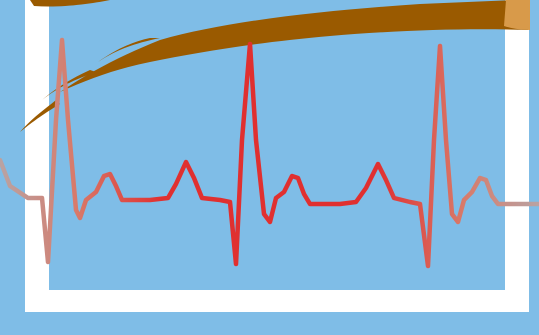 Image resolution: width=539 pixels, height=335 pixels. What do you see at coordinates (70, 3) in the screenshot?
I see `brush-stroke-top-left` at bounding box center [70, 3].